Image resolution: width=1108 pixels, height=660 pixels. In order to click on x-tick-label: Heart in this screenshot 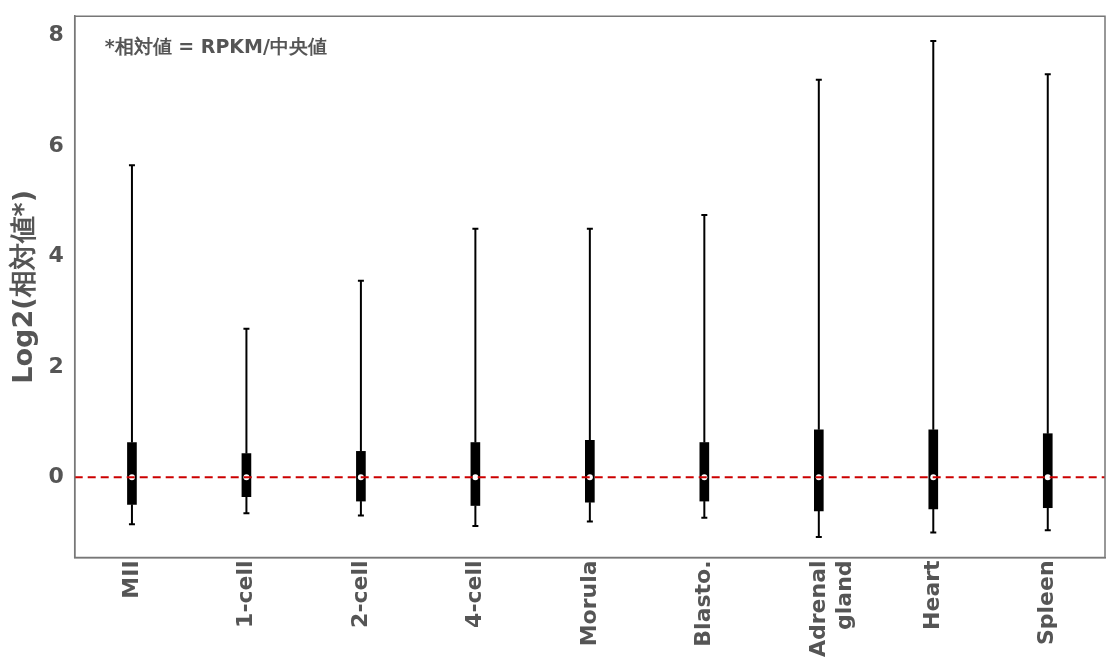, I will do `click(931, 594)`.